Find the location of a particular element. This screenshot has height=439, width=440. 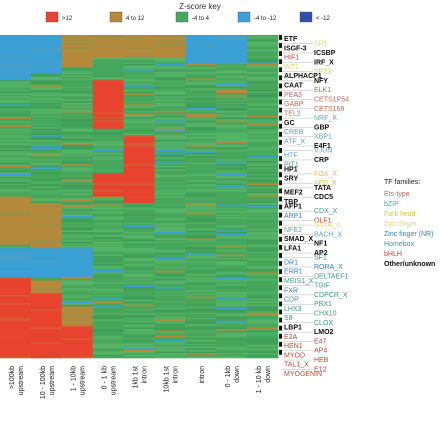

row-label: CETS168 is located at coordinates (329, 109).